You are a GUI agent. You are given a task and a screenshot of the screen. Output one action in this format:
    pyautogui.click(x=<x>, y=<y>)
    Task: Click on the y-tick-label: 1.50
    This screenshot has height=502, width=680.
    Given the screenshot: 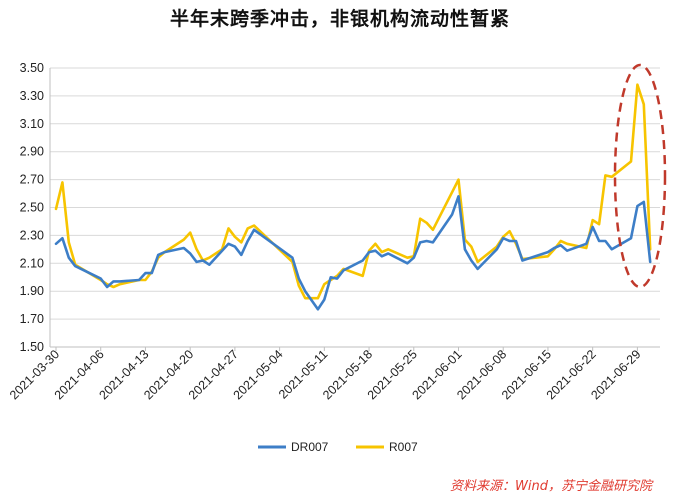 What is the action you would take?
    pyautogui.click(x=32, y=347)
    